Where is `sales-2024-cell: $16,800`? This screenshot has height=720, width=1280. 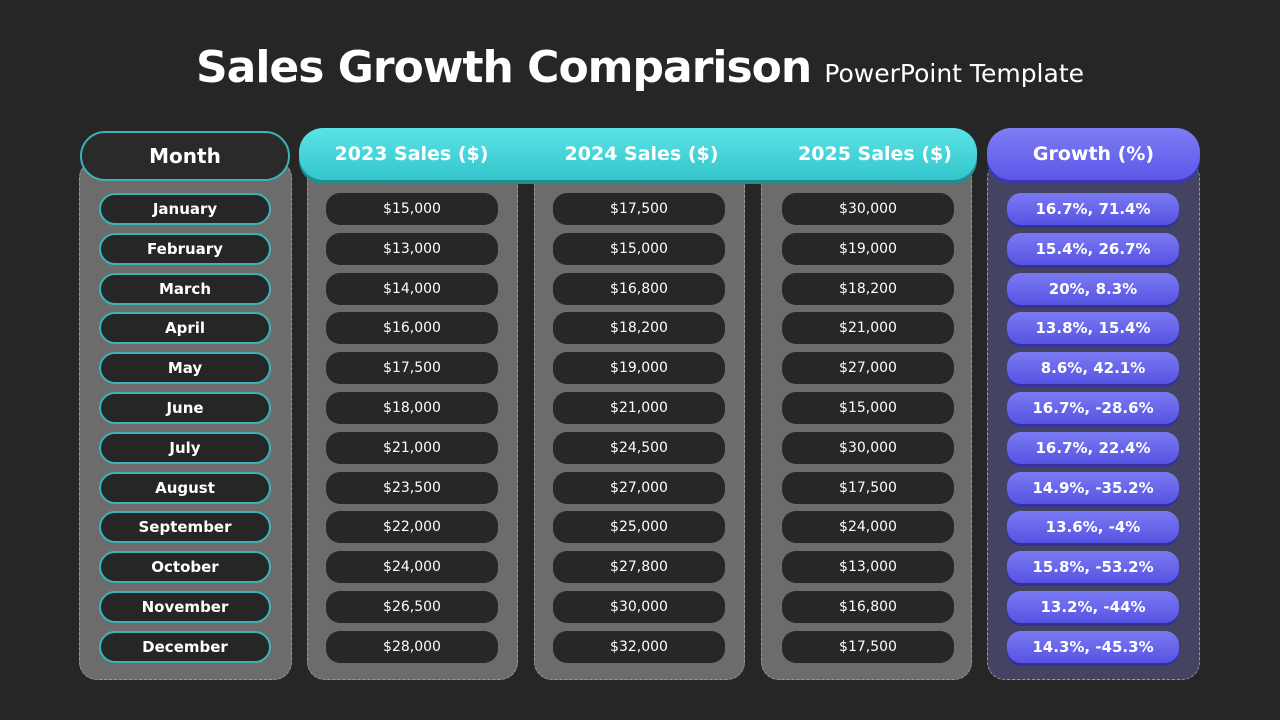
sales-2024-cell: $16,800 is located at coordinates (639, 289).